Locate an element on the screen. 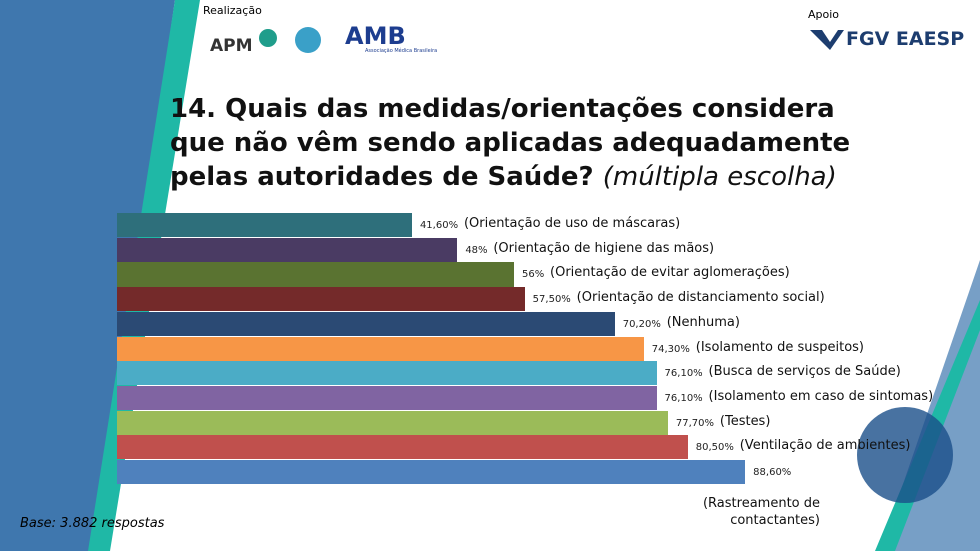 The width and height of the screenshot is (980, 551). logo-amb-text: Associação Médica Brasileira is located at coordinates (401, 51).